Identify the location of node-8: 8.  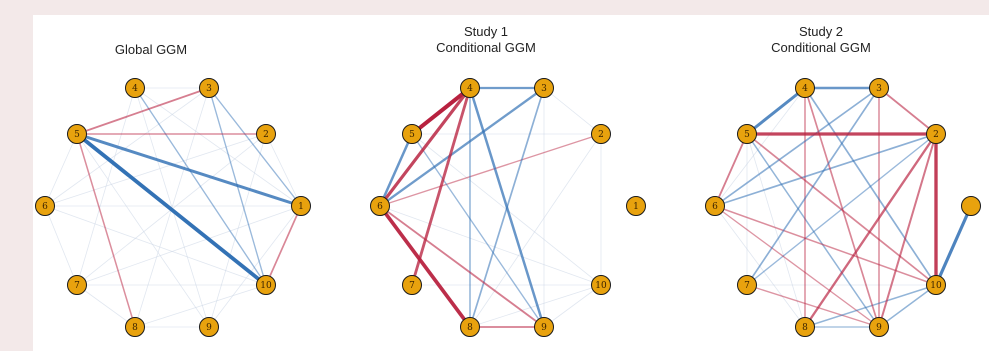
(805, 327).